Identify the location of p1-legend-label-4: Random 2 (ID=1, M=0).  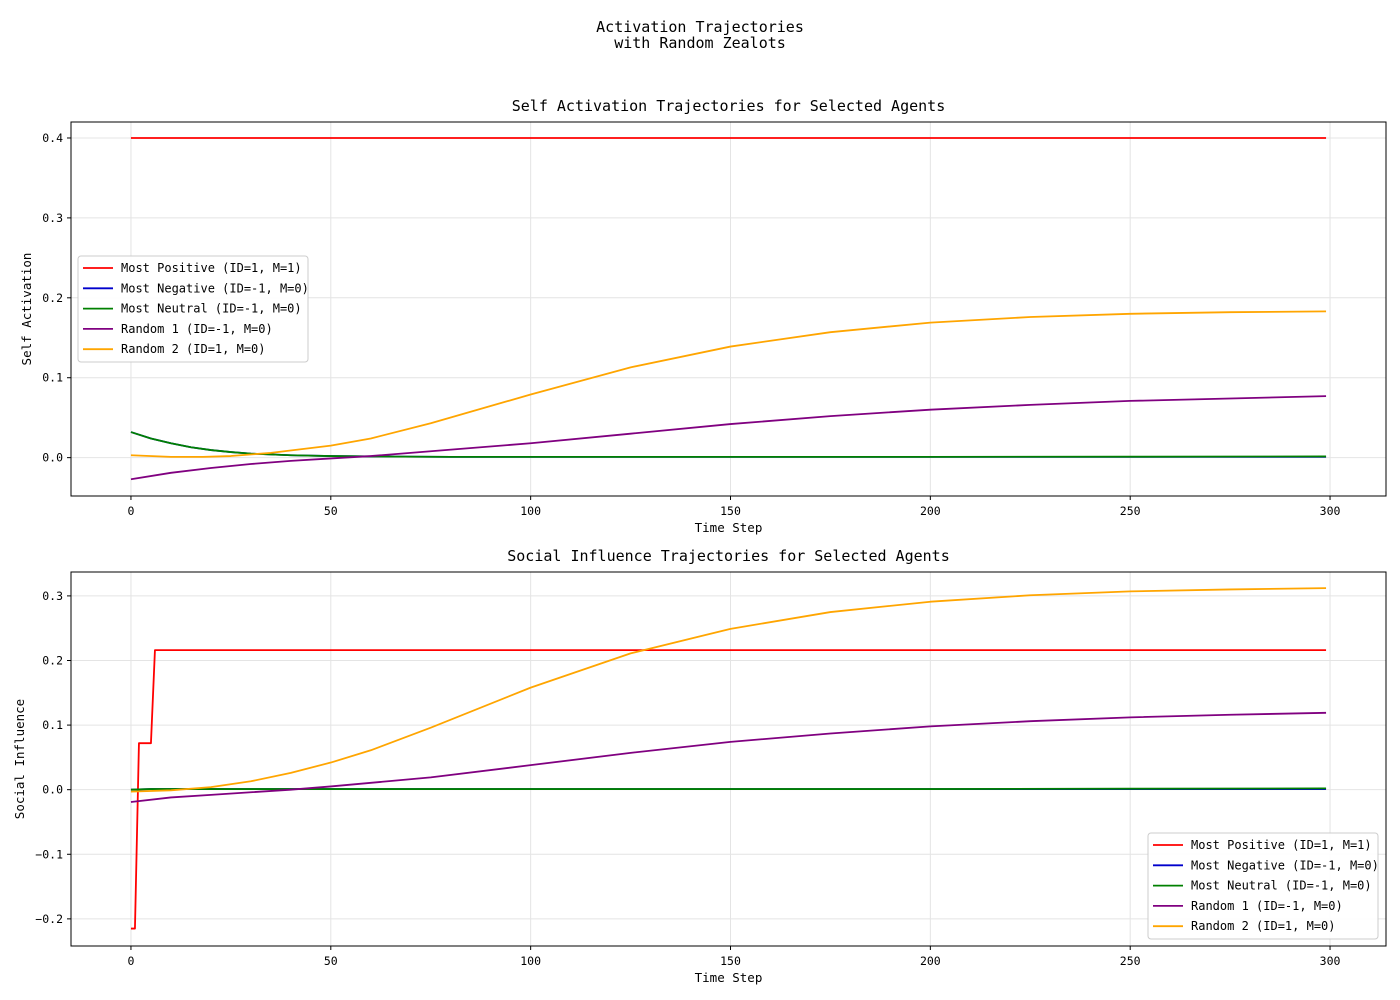
(1263, 926).